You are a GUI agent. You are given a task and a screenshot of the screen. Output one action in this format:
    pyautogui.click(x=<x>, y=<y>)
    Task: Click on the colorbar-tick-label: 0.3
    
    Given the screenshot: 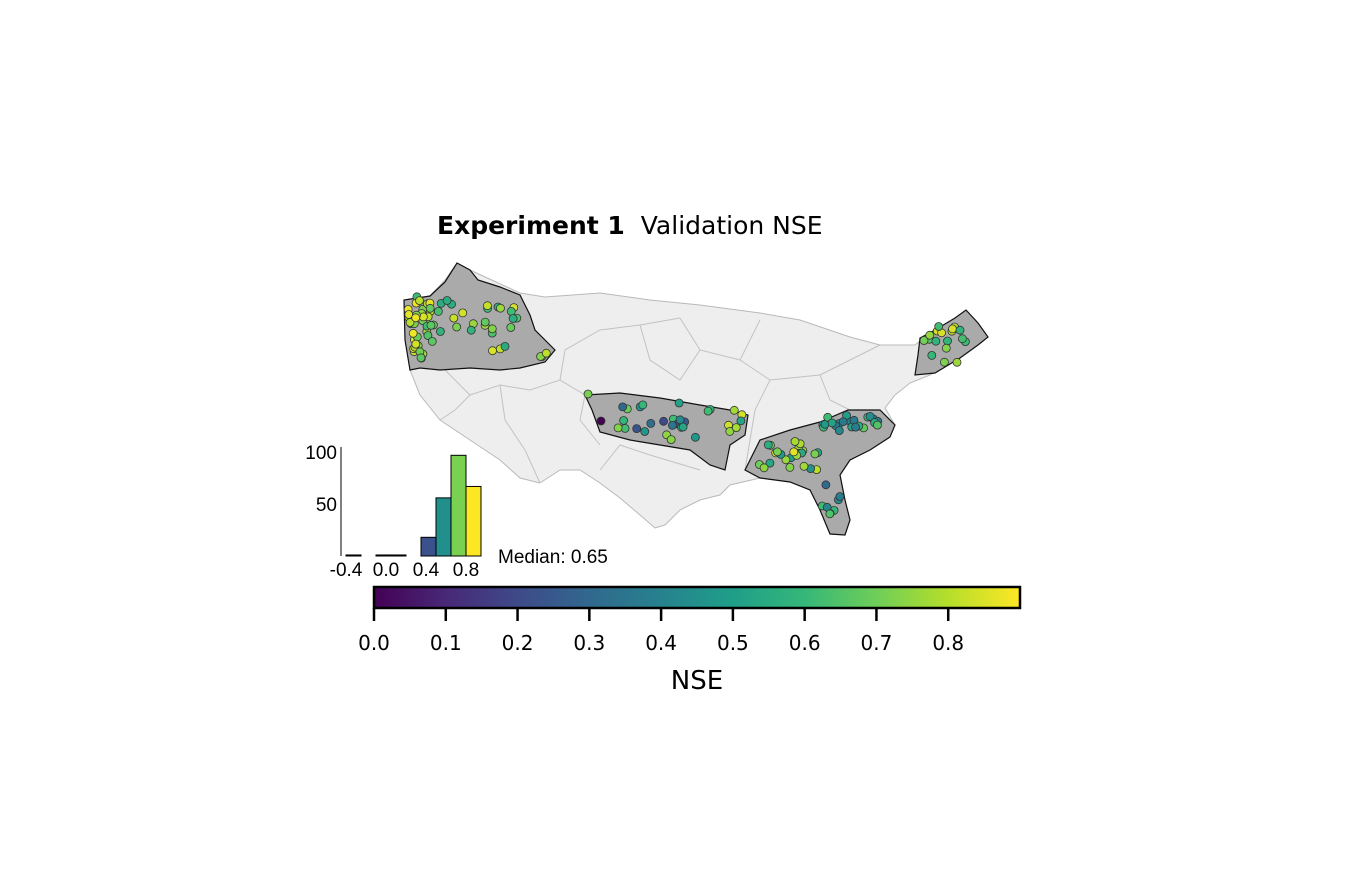 What is the action you would take?
    pyautogui.click(x=589, y=643)
    